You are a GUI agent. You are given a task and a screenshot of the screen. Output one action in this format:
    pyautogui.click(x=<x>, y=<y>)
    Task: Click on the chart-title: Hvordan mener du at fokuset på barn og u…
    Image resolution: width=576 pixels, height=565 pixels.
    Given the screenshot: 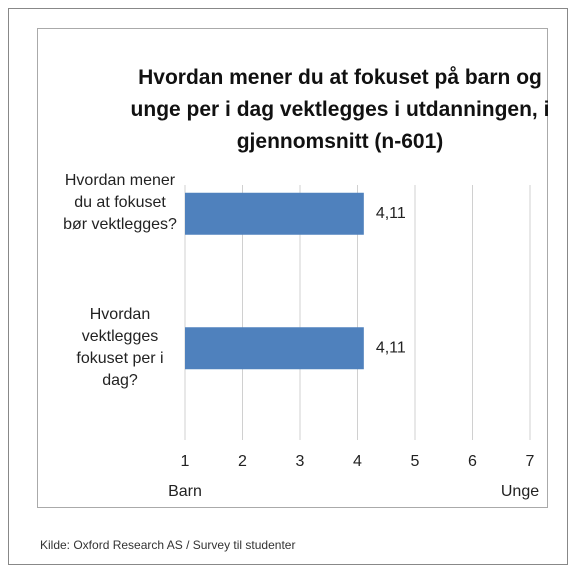 What is the action you would take?
    pyautogui.click(x=340, y=109)
    